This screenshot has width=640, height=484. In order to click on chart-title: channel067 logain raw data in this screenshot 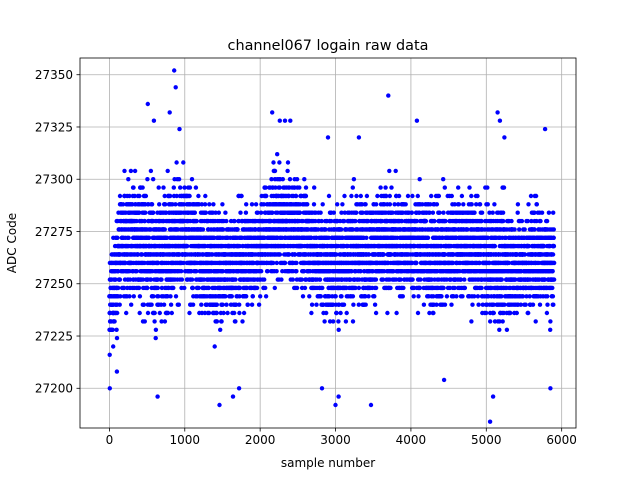, I will do `click(328, 46)`.